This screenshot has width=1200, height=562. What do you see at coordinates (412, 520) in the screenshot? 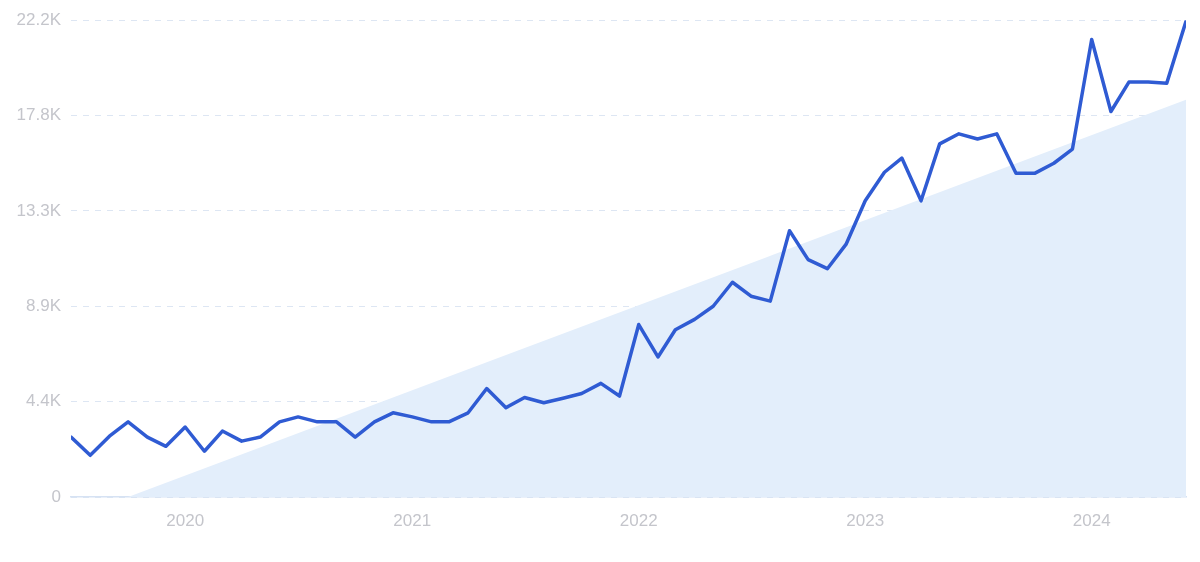
I see `x-tick-label: 2021` at bounding box center [412, 520].